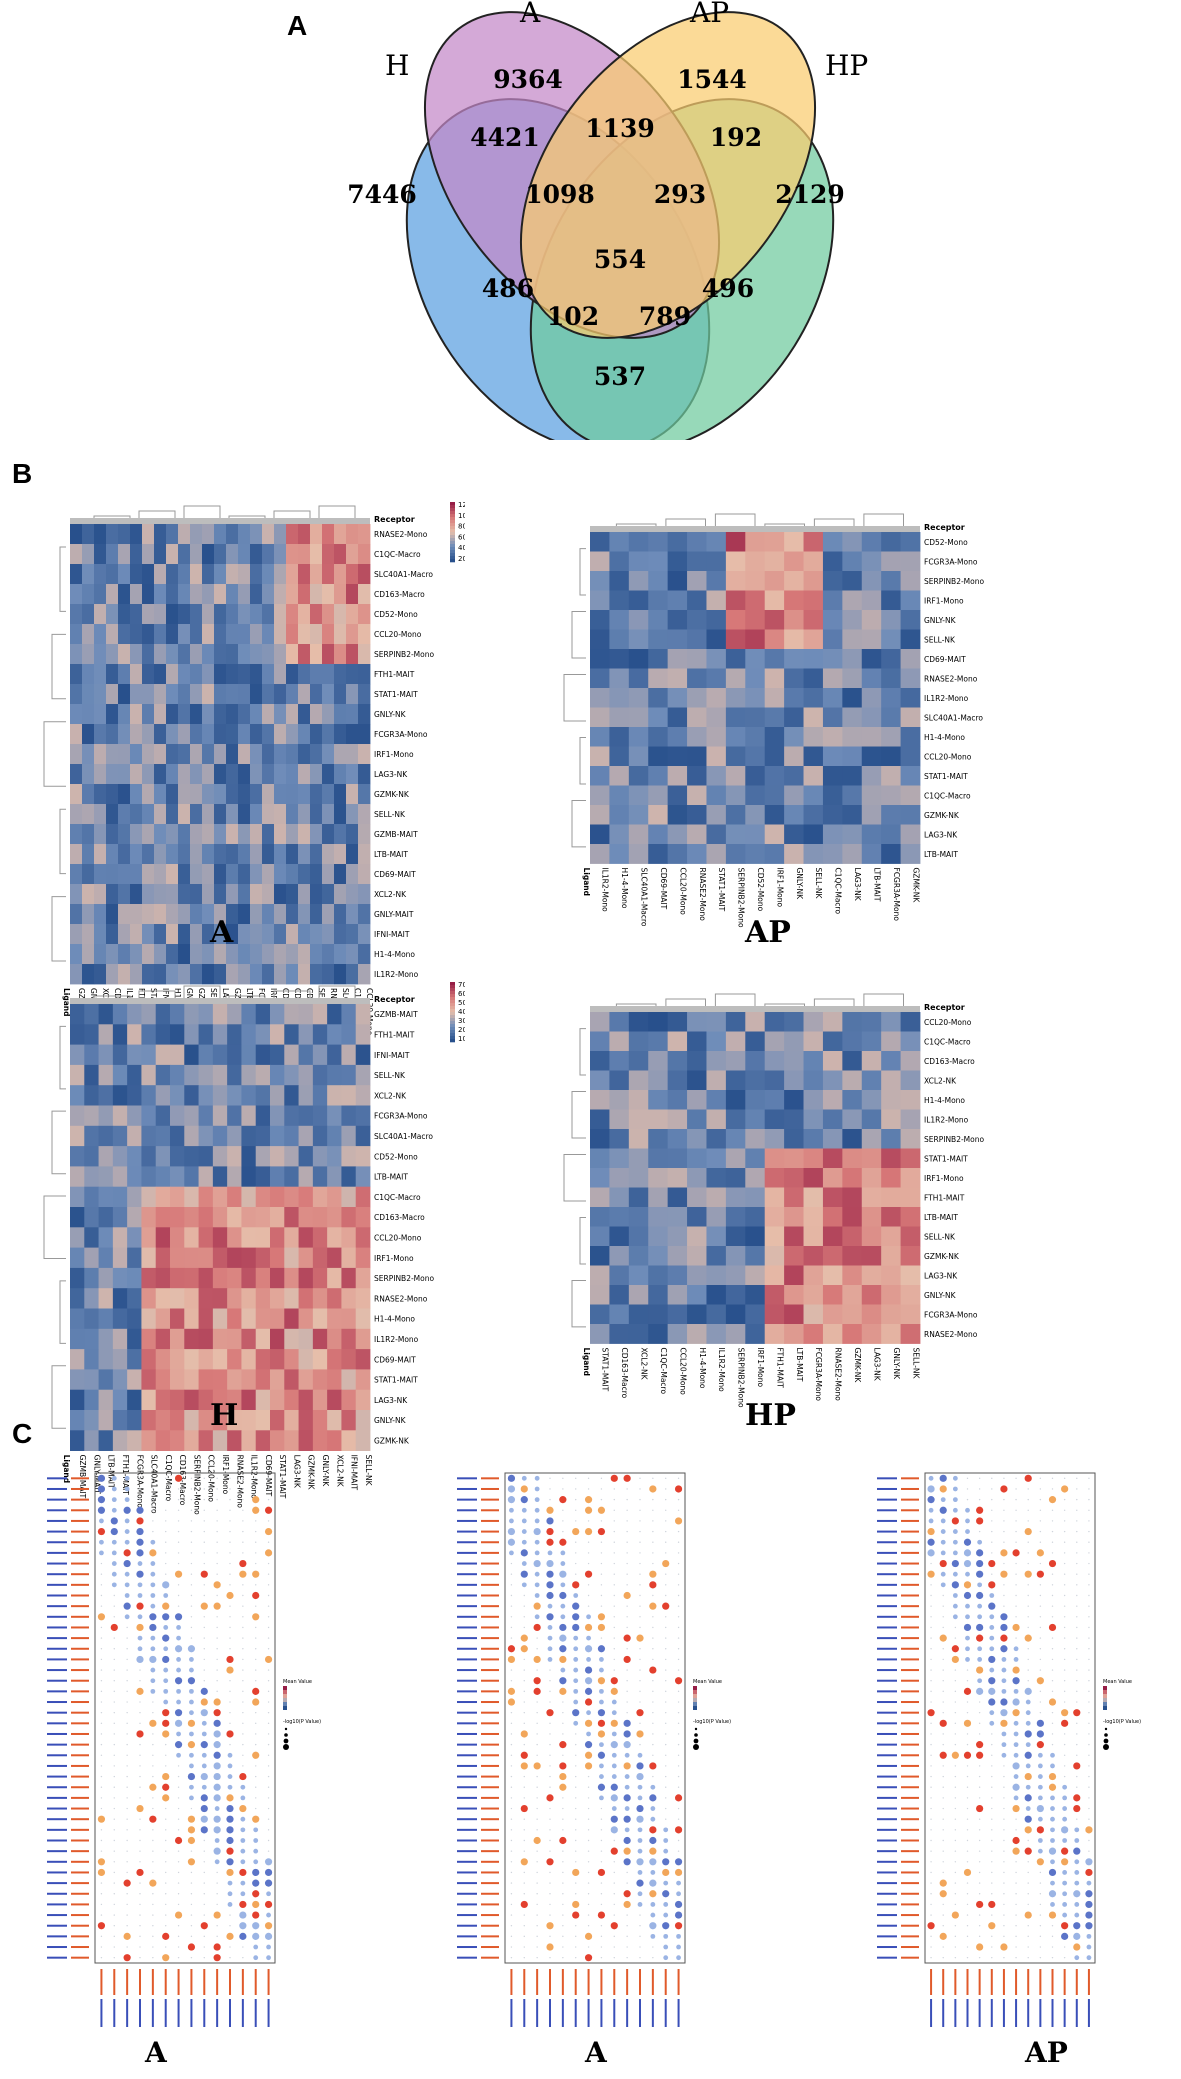  Describe the element at coordinates (395, 1359) in the screenshot. I see `row-label: CD69-MAIT` at that location.